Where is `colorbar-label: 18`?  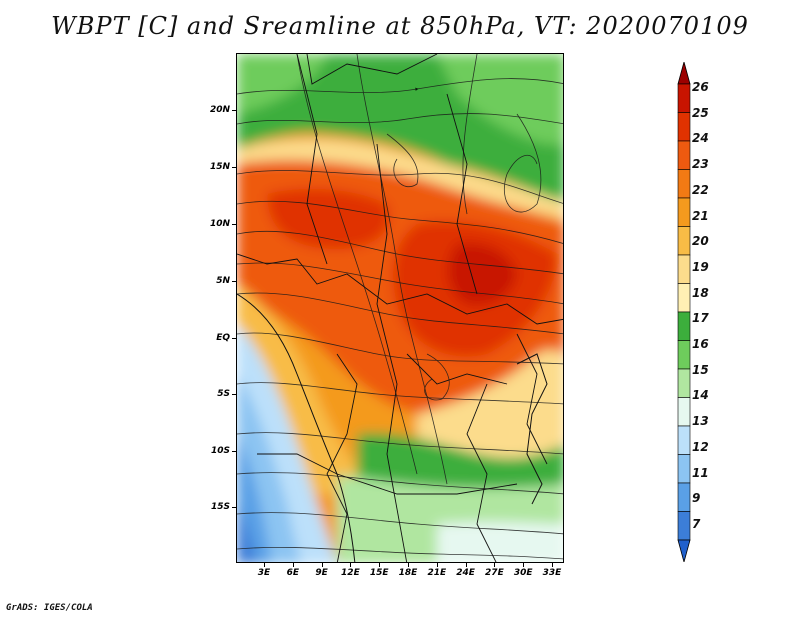 colorbar-label: 18 is located at coordinates (700, 292).